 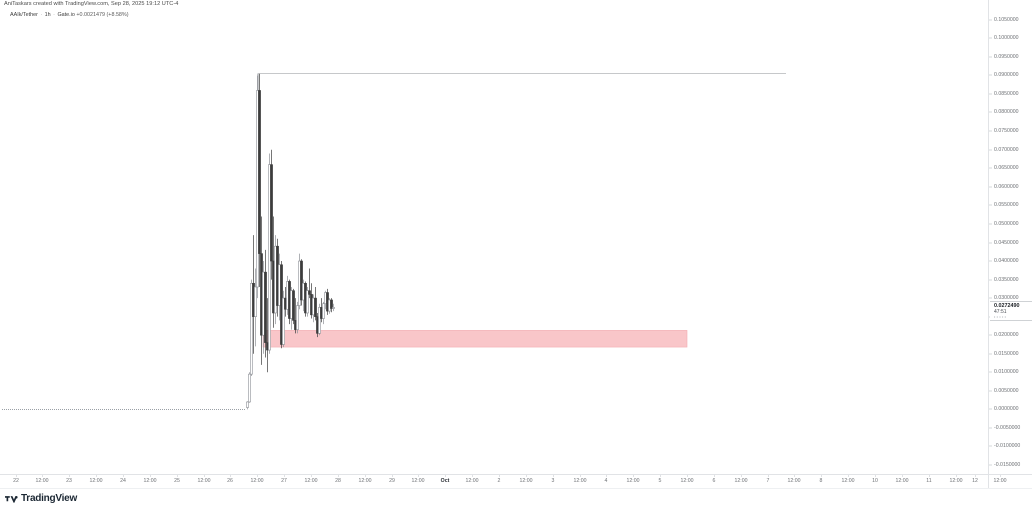 I want to click on time-tick-label: 23, so click(x=69, y=481).